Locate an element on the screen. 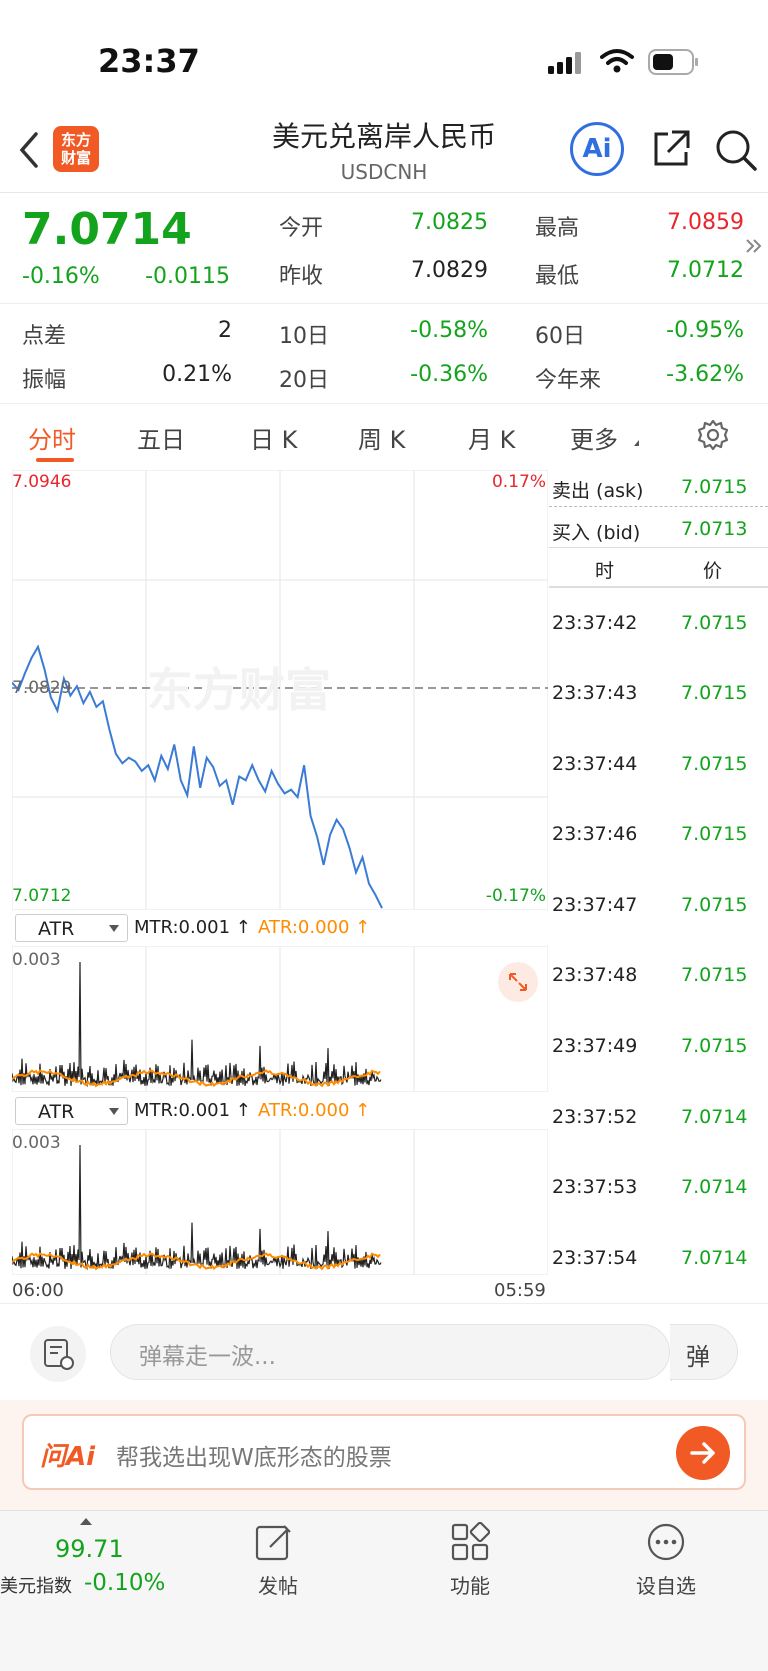 The width and height of the screenshot is (768, 1671). tick-time: 23:37:48 is located at coordinates (595, 975).